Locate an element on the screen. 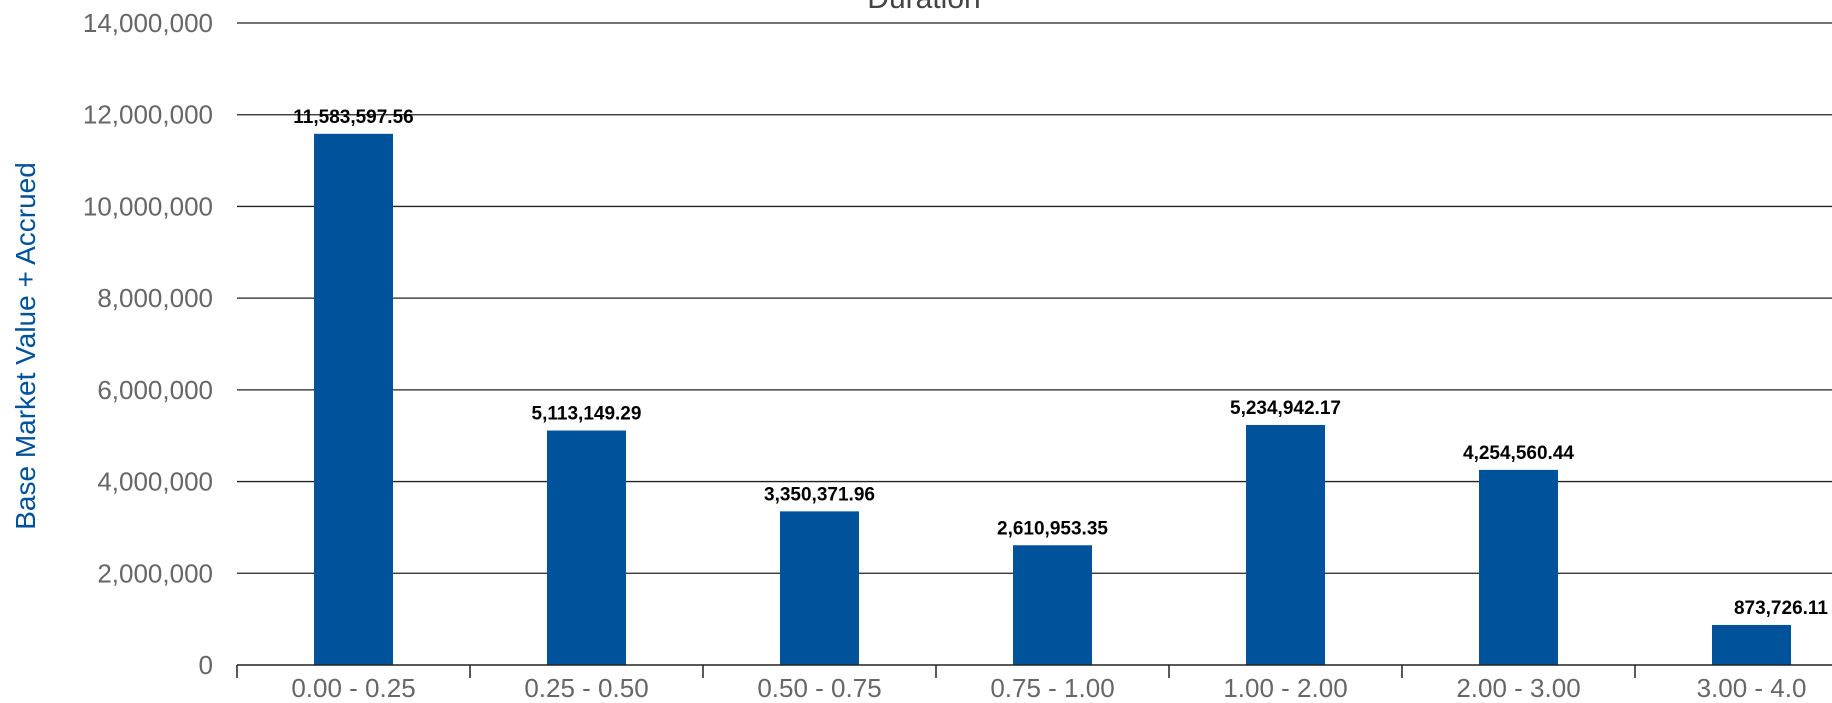 The width and height of the screenshot is (1832, 703). y-tick-label: 8,000,000 is located at coordinates (155, 298).